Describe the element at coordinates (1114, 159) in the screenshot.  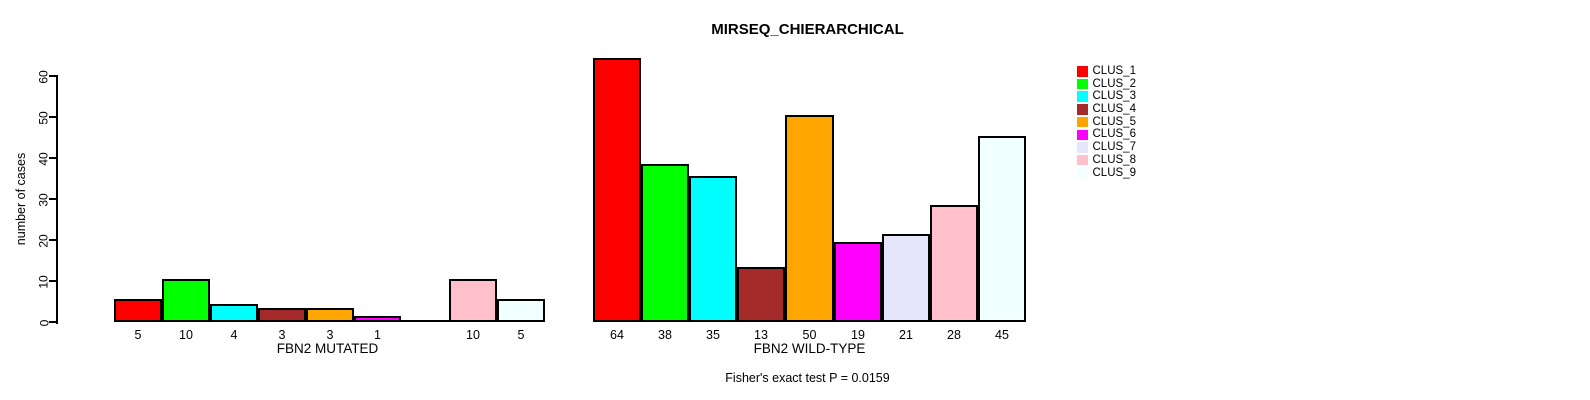
I see `legend-label: CLUS_8` at that location.